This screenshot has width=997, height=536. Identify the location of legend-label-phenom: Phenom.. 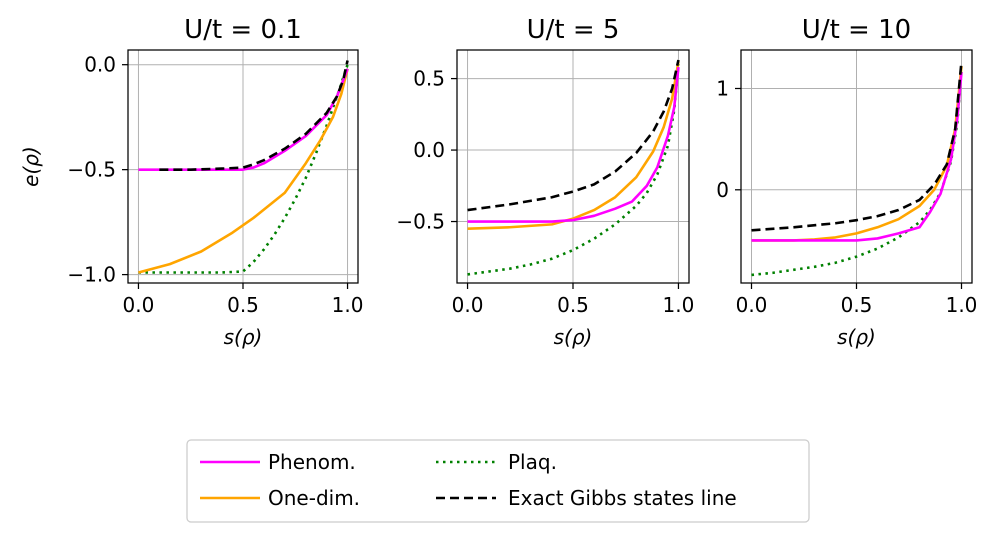
(312, 462).